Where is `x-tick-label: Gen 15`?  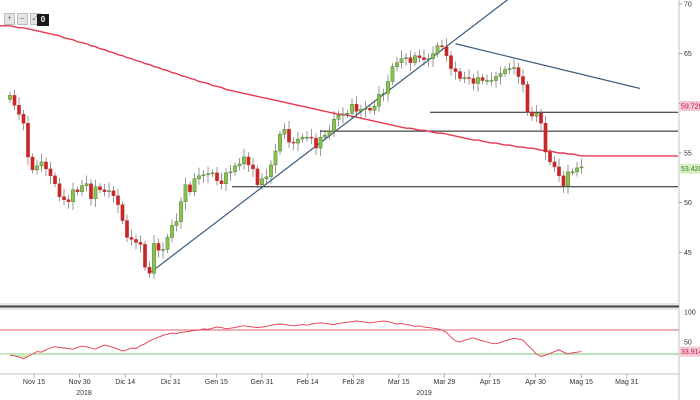
x-tick-label: Gen 15 is located at coordinates (216, 382).